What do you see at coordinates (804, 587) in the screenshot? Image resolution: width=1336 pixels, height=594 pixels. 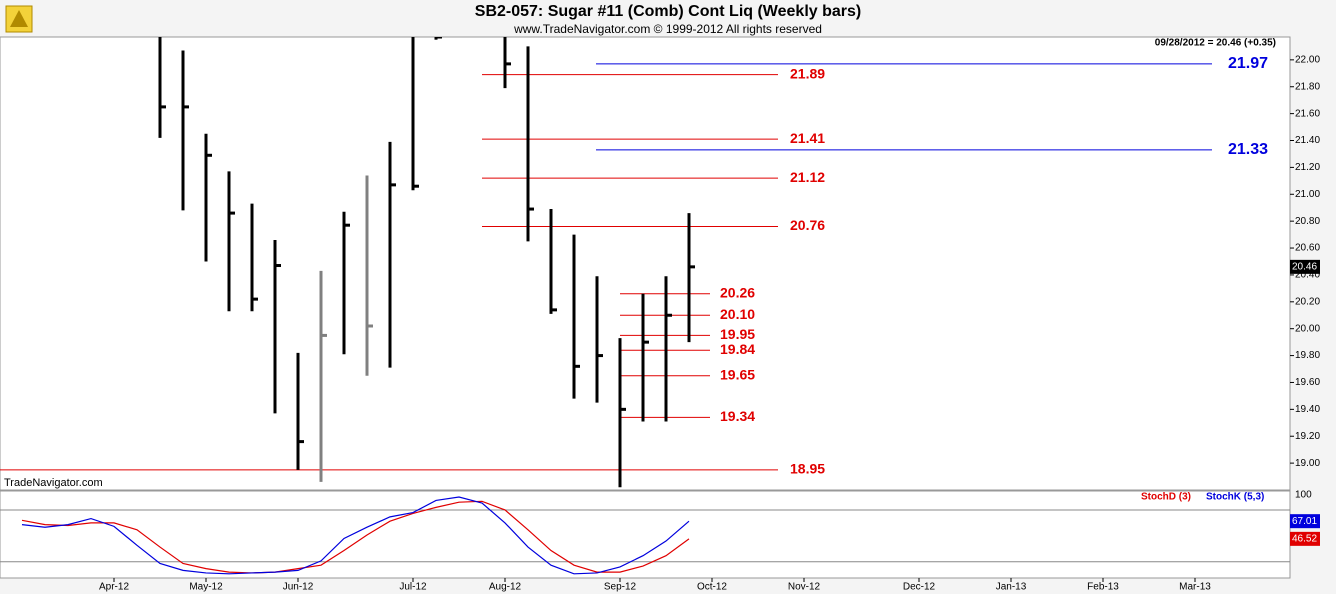 I see `x-tick-label: Nov-12` at bounding box center [804, 587].